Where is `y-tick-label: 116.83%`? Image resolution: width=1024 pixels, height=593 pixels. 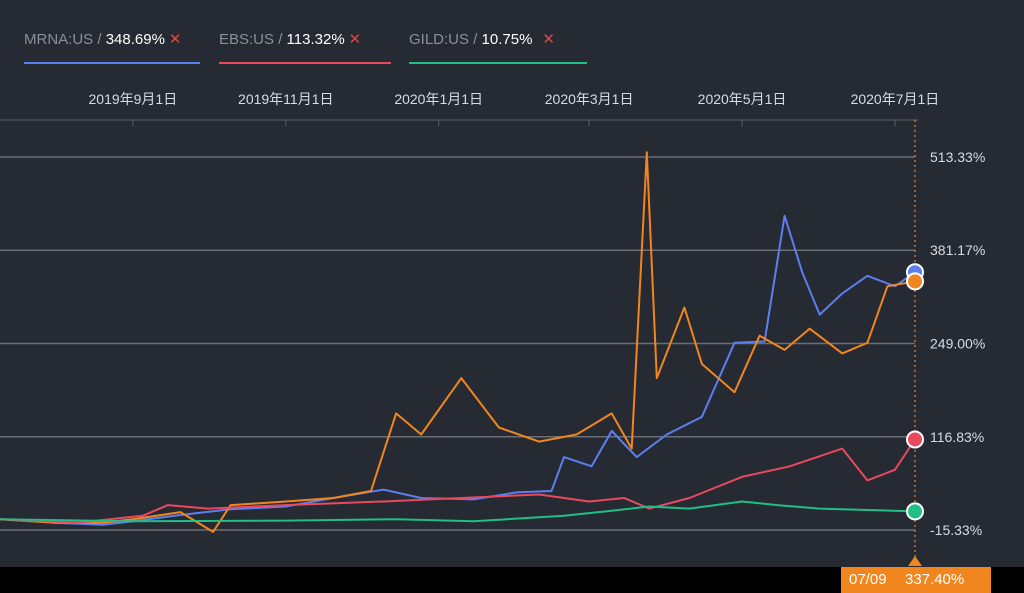 y-tick-label: 116.83% is located at coordinates (957, 437).